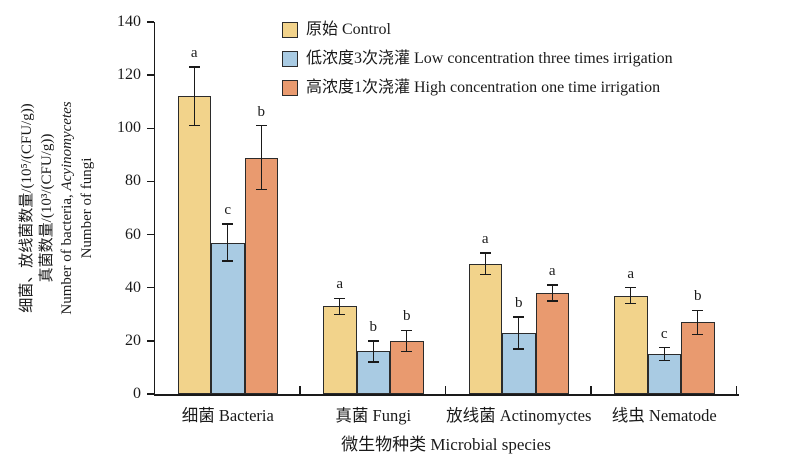 The height and width of the screenshot is (464, 800). I want to click on x-axis-title: 微生物种类 Microbial species, so click(446, 444).